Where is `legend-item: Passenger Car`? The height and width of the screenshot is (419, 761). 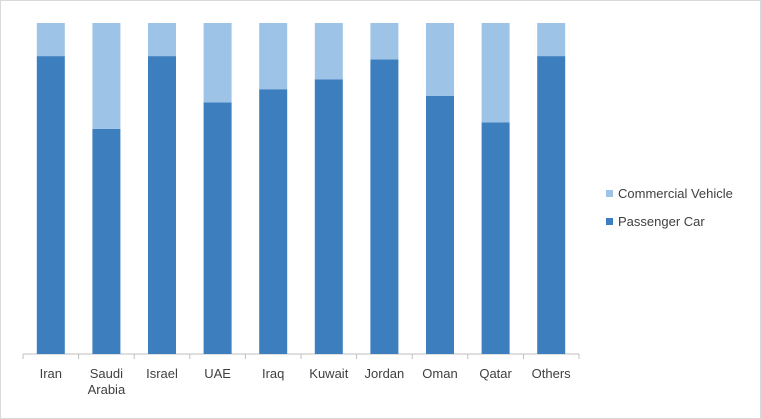 legend-item: Passenger Car is located at coordinates (655, 221).